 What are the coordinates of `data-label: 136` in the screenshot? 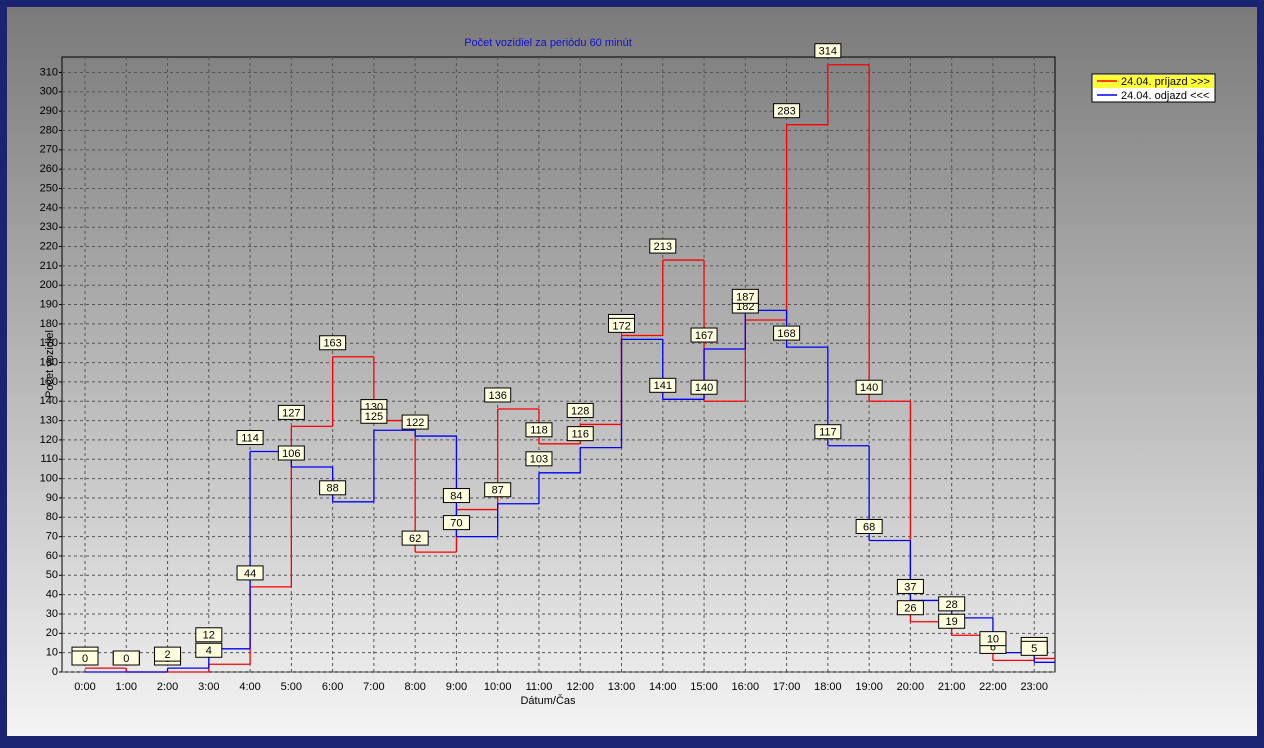 It's located at (498, 396).